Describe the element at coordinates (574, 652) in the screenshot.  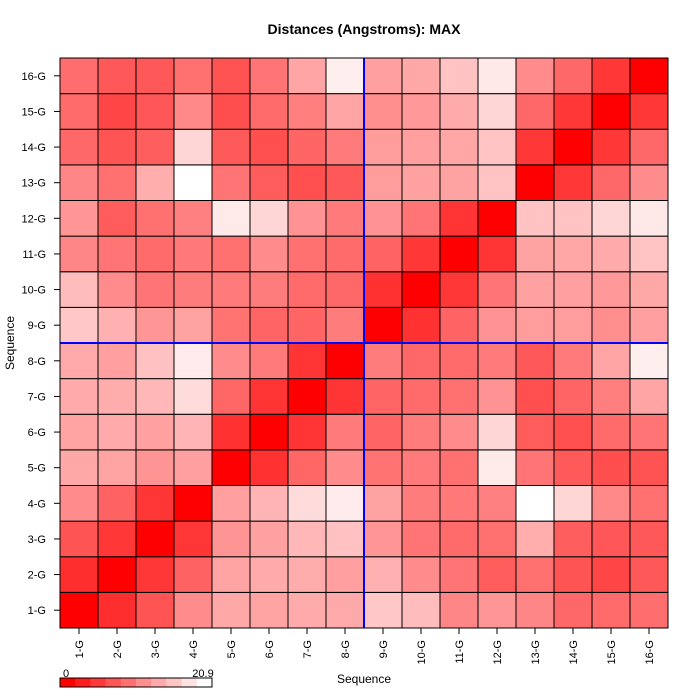
I see `x-tick-label: 14-G` at that location.